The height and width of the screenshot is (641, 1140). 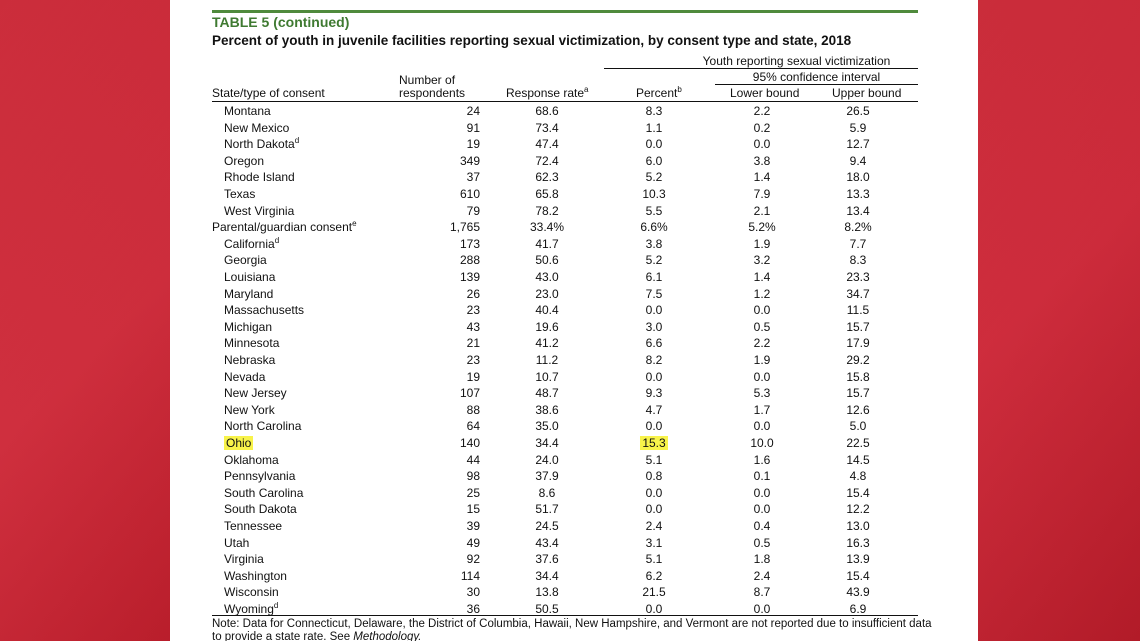 What do you see at coordinates (469, 160) in the screenshot?
I see `respondents-value: 349` at bounding box center [469, 160].